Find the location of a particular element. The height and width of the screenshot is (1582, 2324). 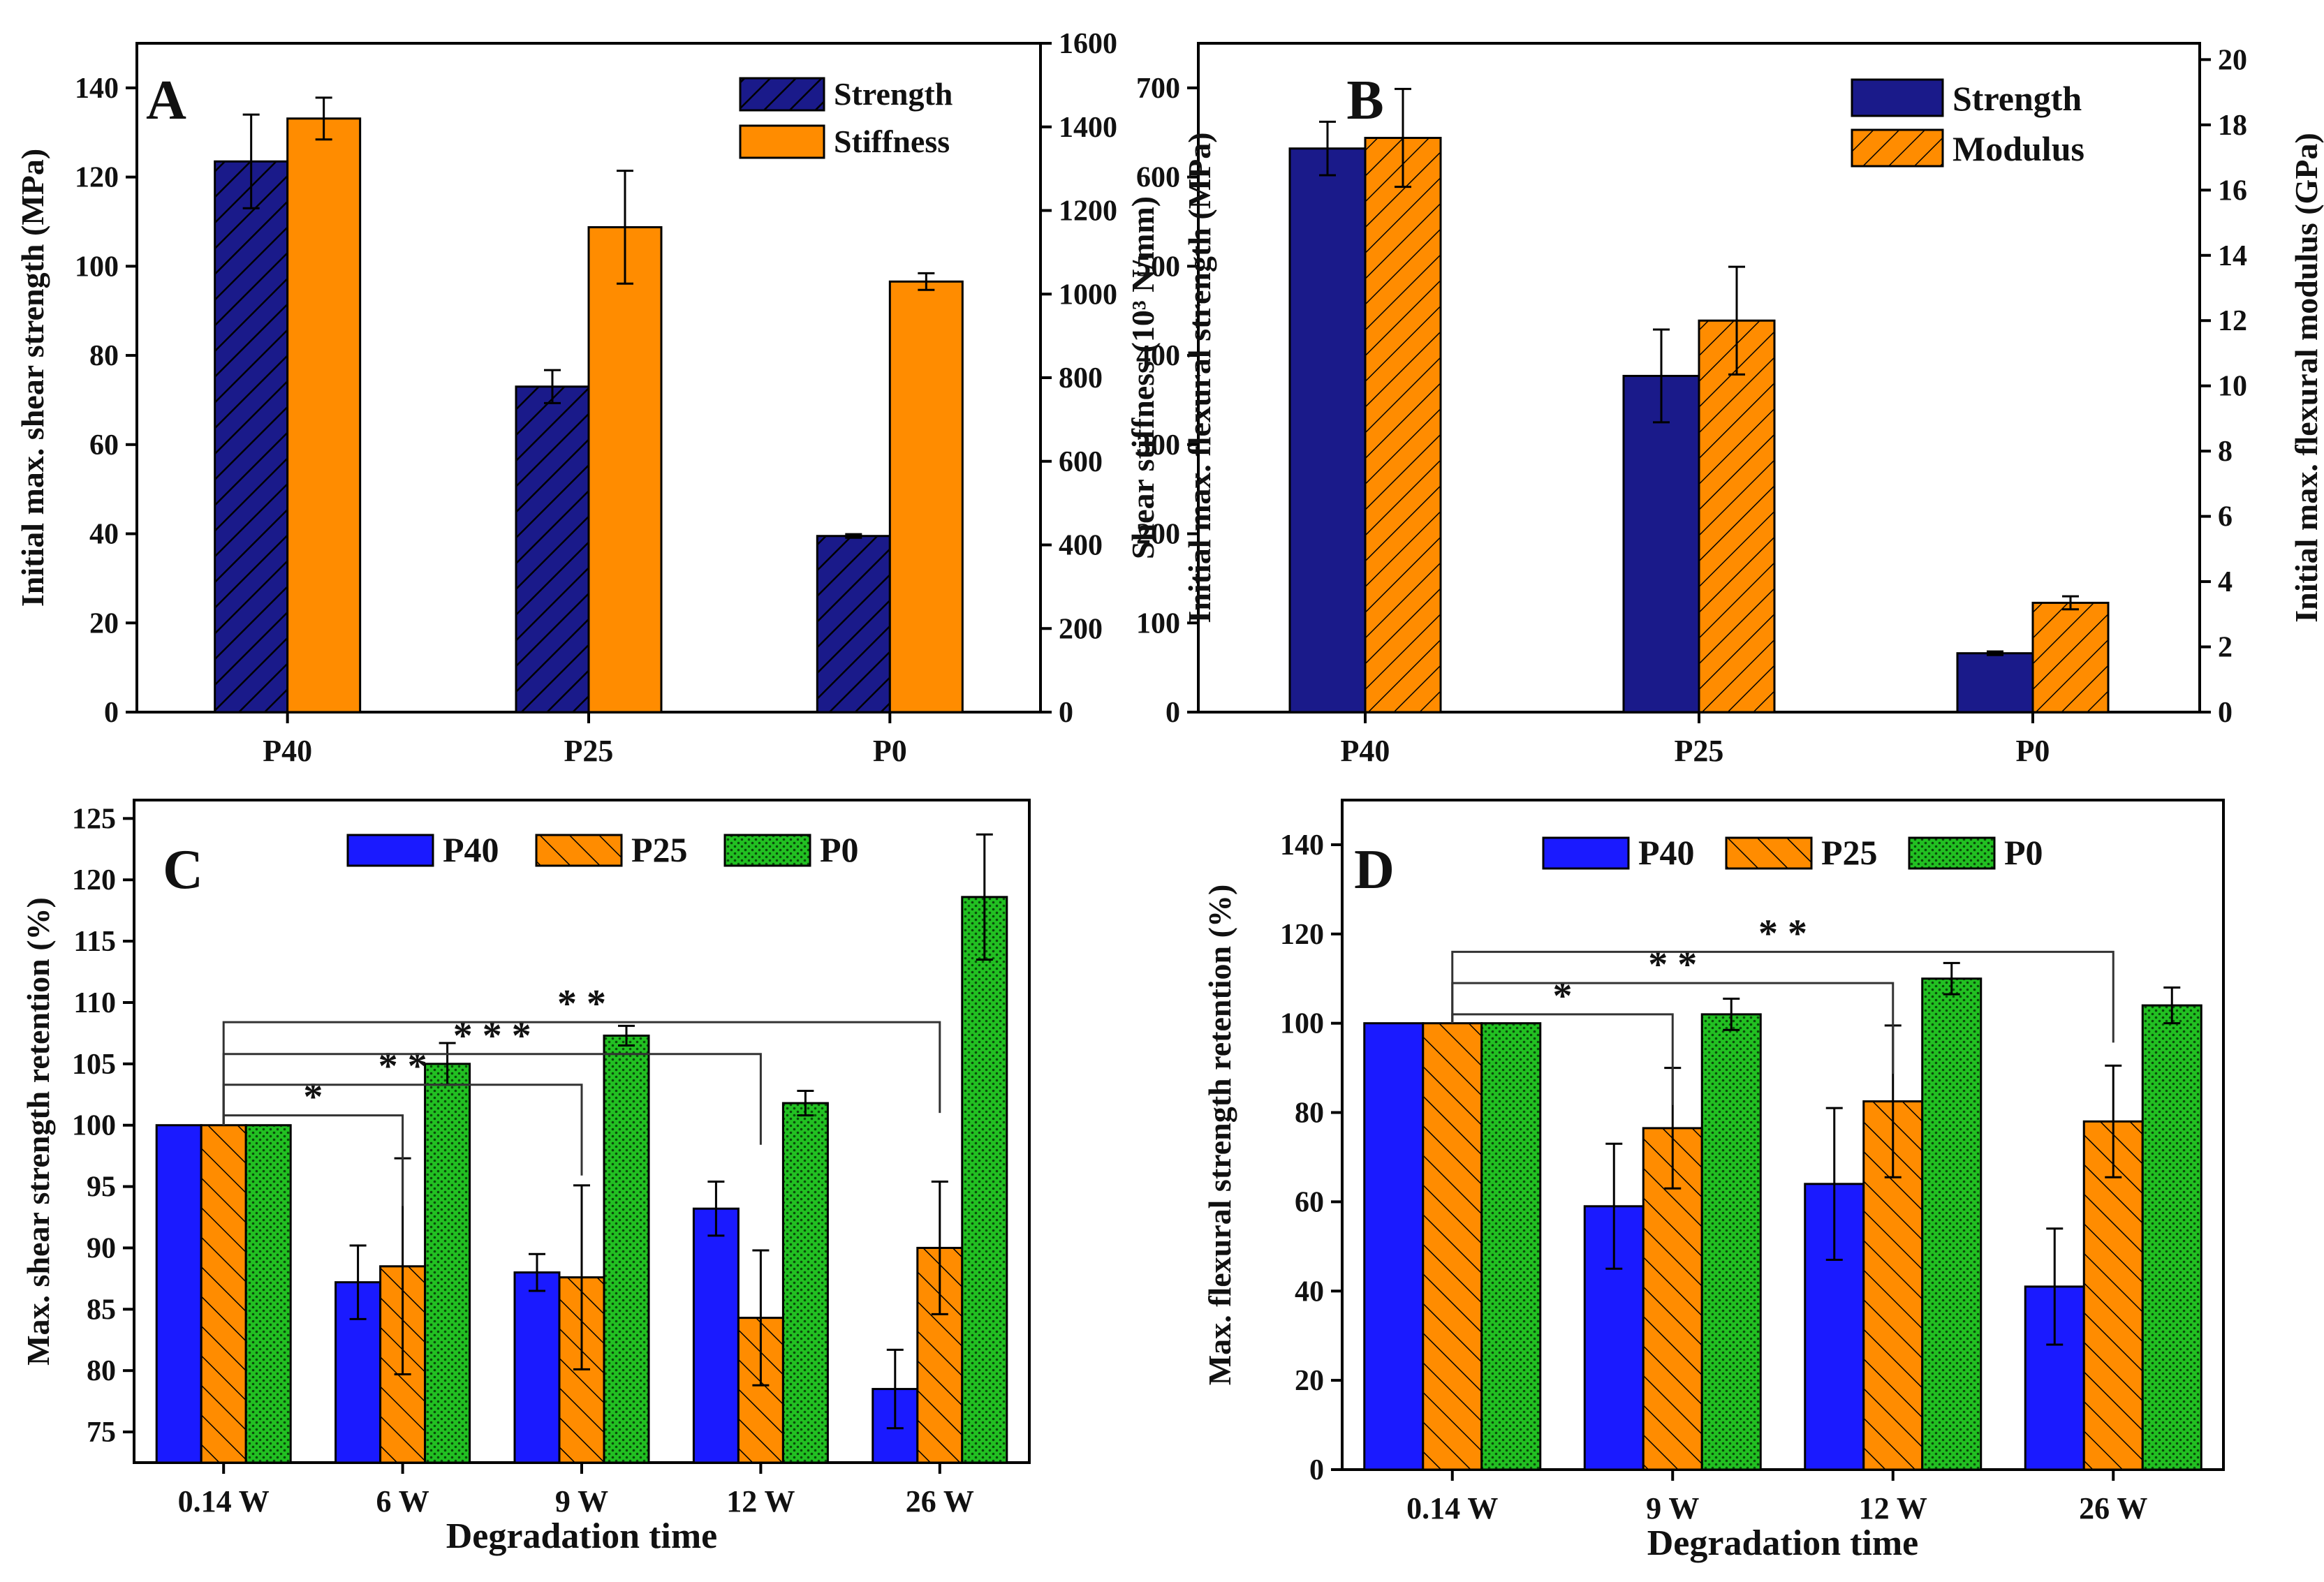

y2-tick-label: 600 is located at coordinates (1081, 462).